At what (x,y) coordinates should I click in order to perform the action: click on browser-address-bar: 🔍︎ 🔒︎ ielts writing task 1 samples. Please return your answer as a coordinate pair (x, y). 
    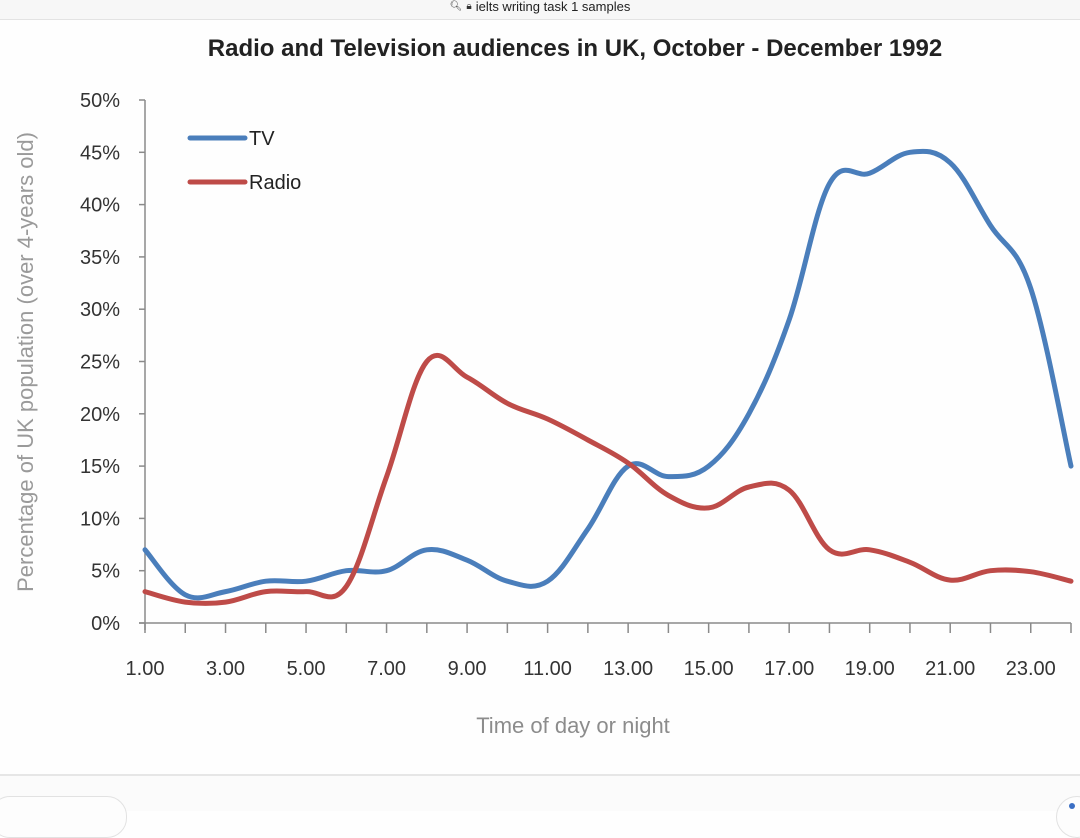
    Looking at the image, I should click on (540, 10).